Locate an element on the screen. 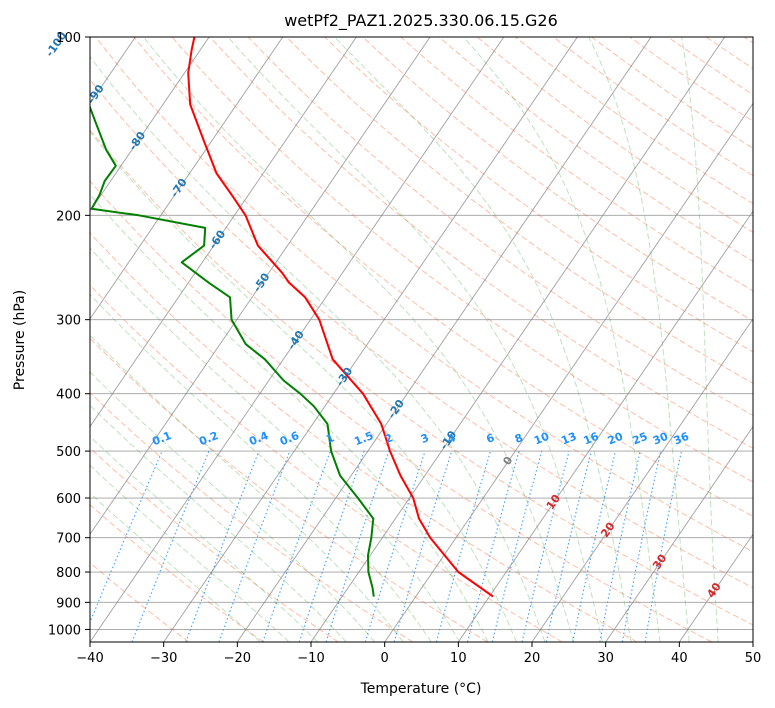  x-tick-label: −20 is located at coordinates (237, 658).